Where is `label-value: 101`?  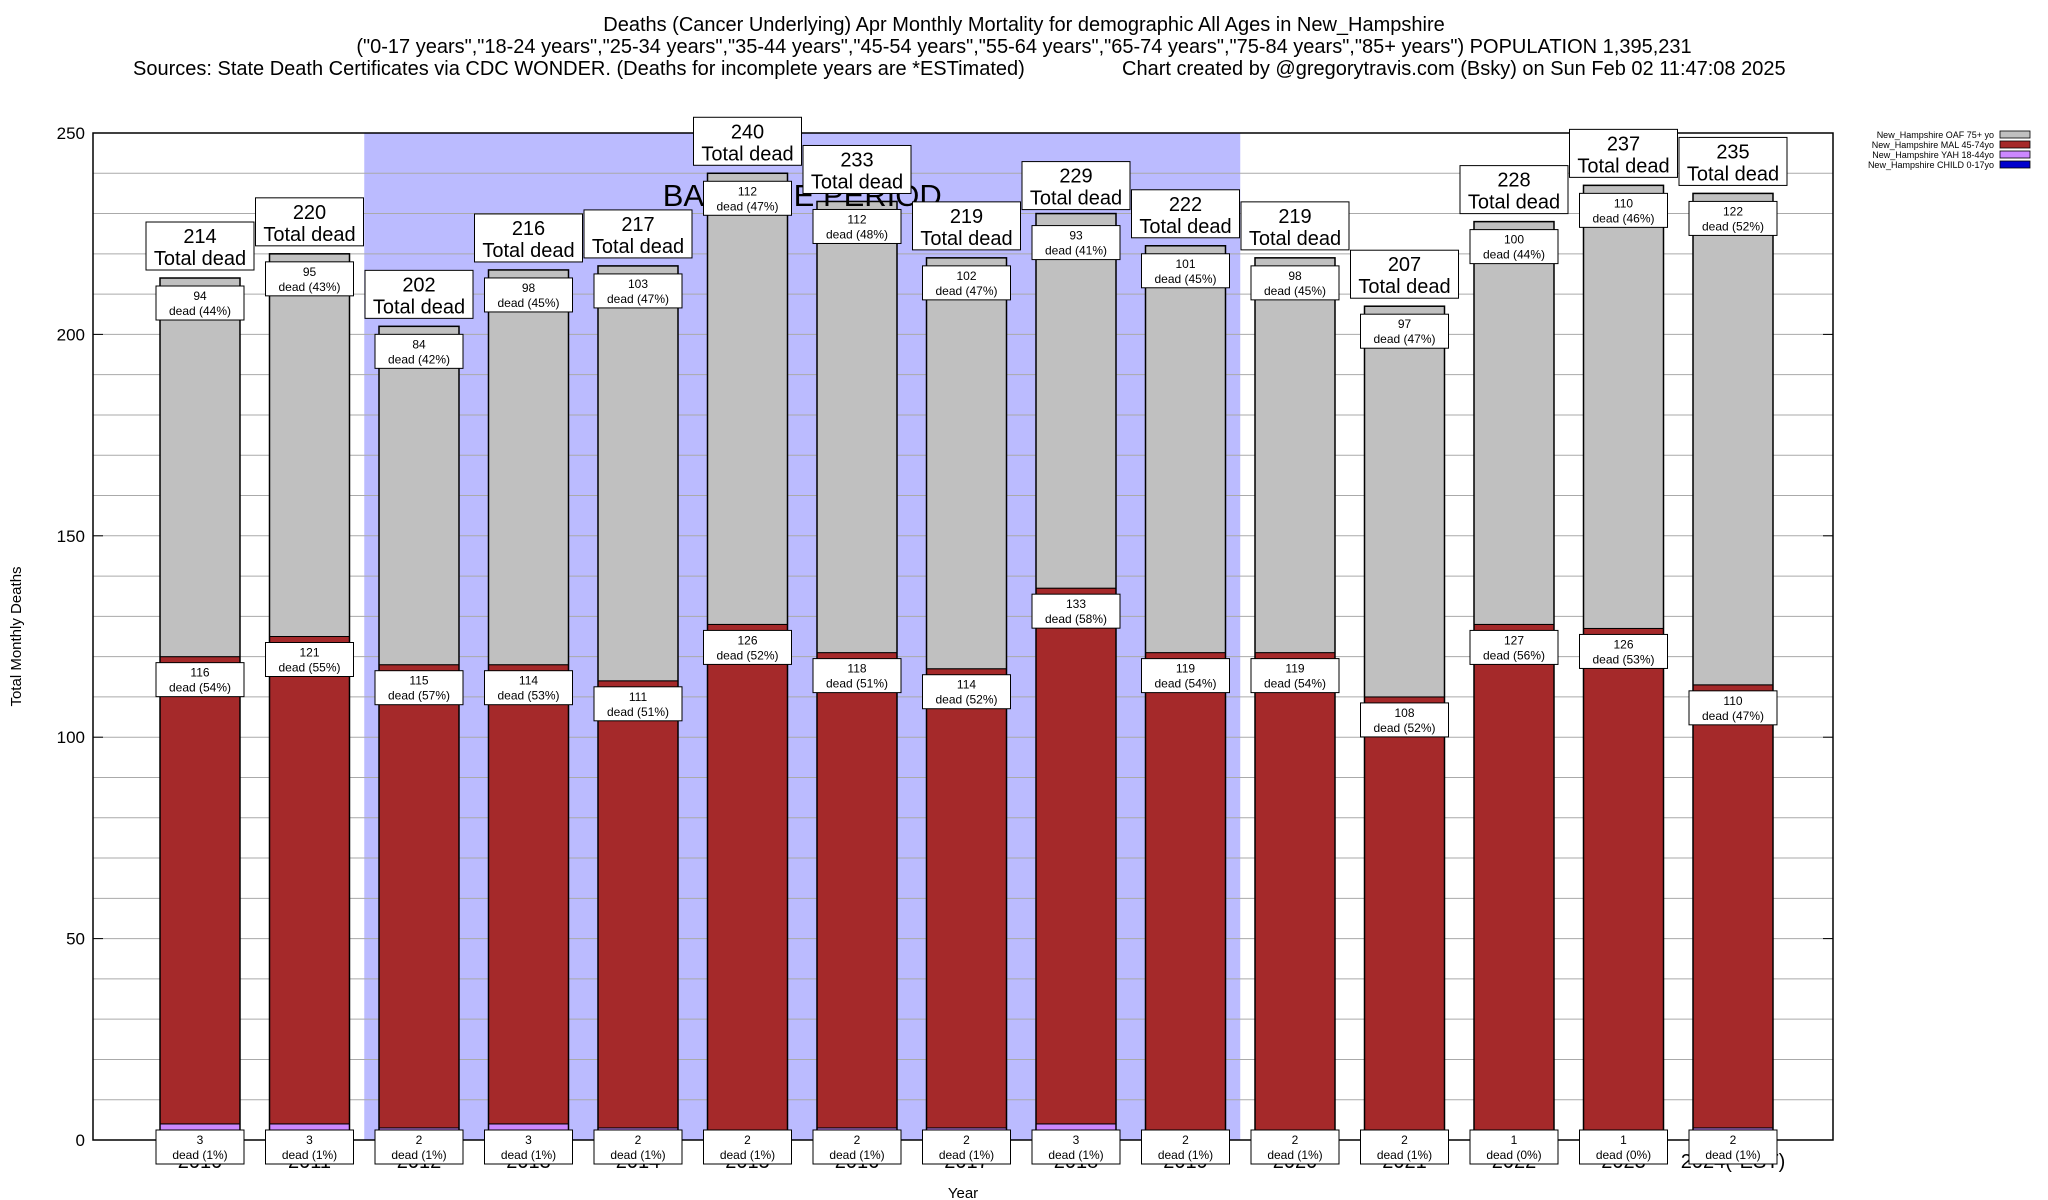
label-value: 101 is located at coordinates (1185, 264).